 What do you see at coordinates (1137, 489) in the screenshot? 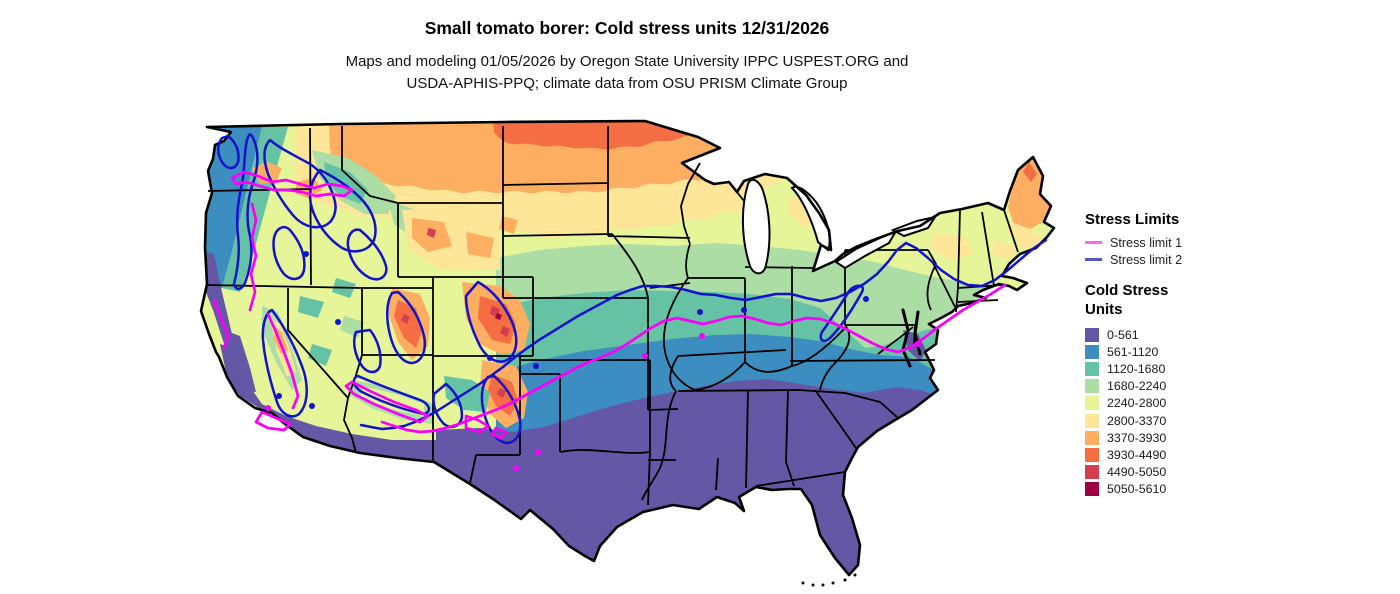
I see `class-range-label: 5050-5610` at bounding box center [1137, 489].